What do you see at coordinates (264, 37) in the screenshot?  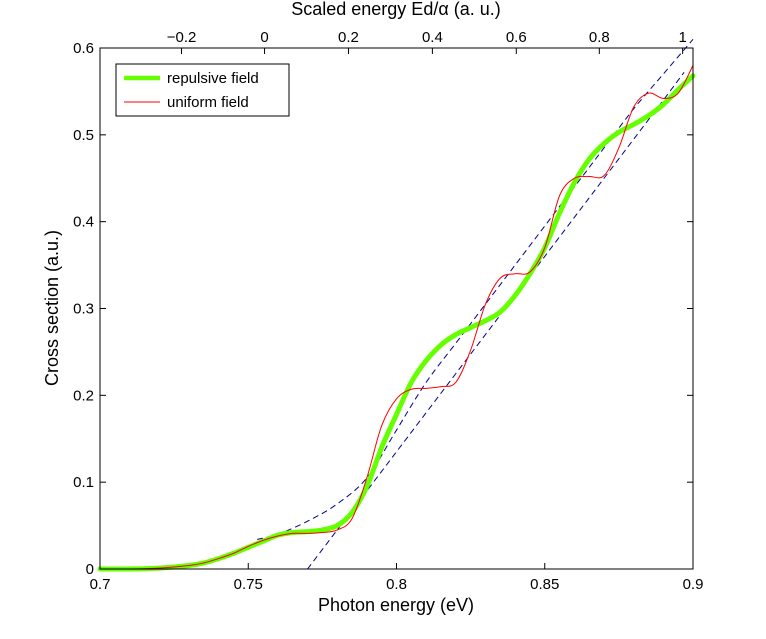 I see `top-tick-label: 0` at bounding box center [264, 37].